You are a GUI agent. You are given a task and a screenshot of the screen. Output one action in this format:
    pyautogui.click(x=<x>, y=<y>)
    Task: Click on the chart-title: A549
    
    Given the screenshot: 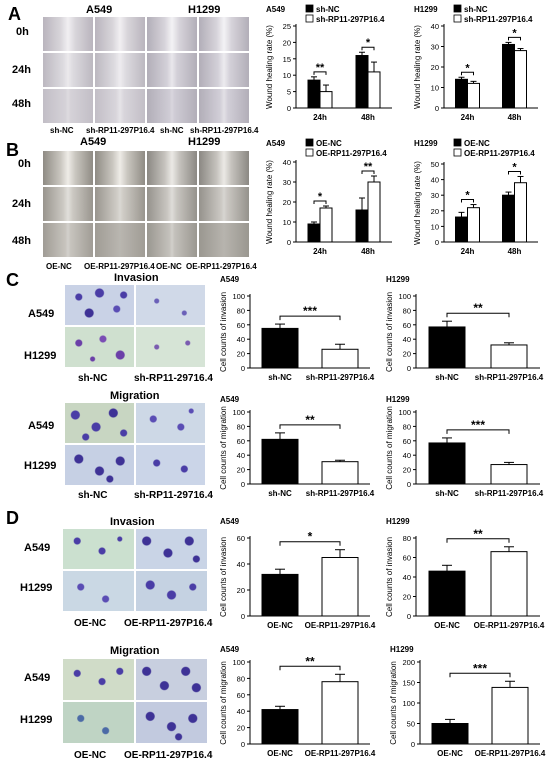 What is the action you would take?
    pyautogui.click(x=230, y=649)
    